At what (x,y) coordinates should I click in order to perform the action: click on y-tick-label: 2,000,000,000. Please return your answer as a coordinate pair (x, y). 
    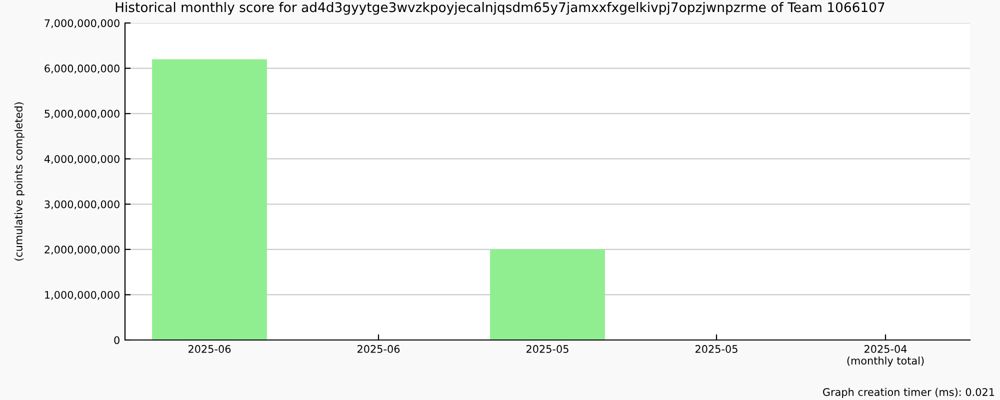
    Looking at the image, I should click on (82, 250).